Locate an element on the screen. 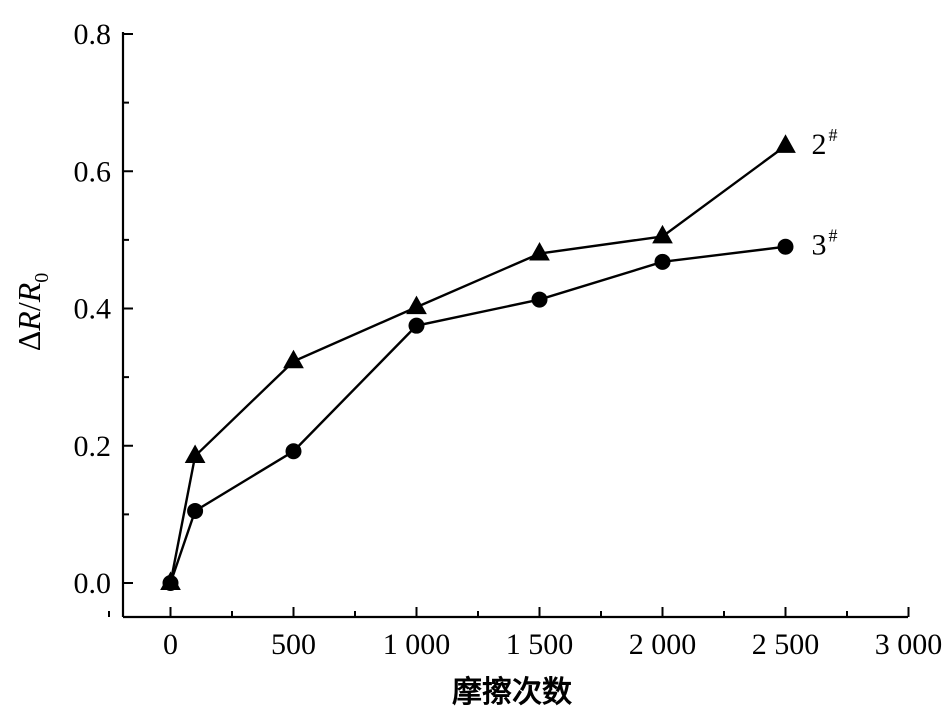 This screenshot has height=722, width=950. y-tick-label: 0.8 is located at coordinates (93, 34).